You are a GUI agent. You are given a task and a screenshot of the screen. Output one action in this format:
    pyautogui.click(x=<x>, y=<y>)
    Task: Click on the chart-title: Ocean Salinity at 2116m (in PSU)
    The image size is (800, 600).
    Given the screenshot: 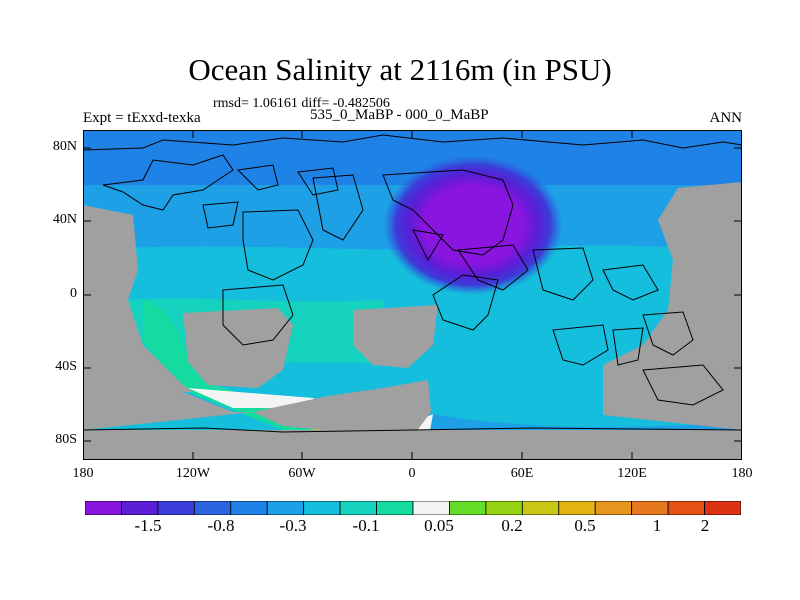 What is the action you would take?
    pyautogui.click(x=400, y=69)
    